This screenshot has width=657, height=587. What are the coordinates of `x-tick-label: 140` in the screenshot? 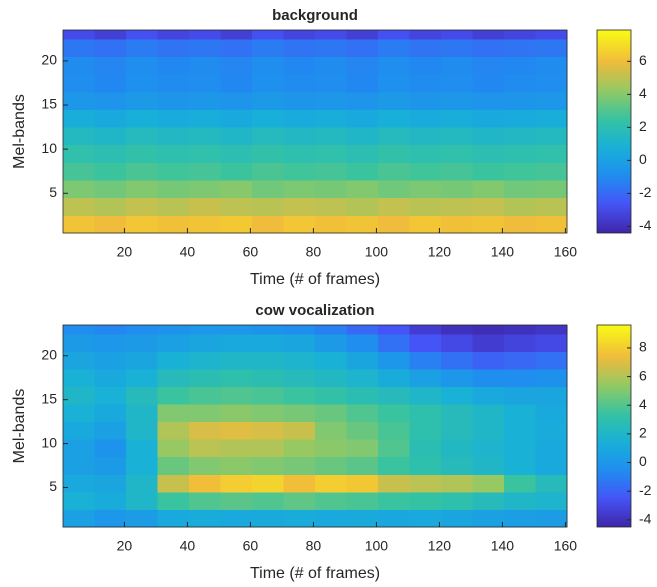 It's located at (503, 546).